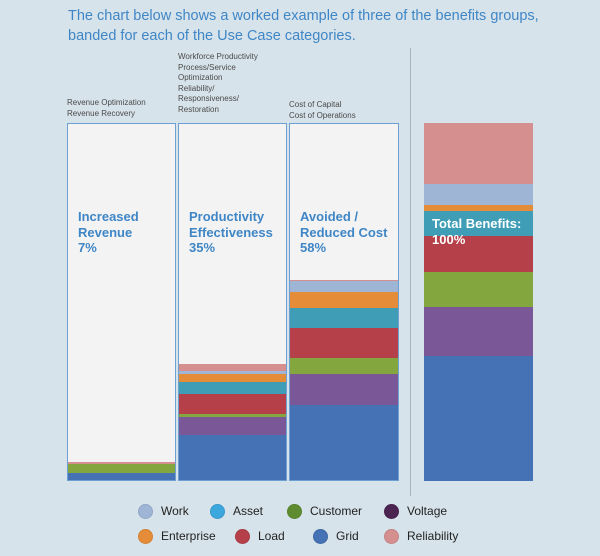  Describe the element at coordinates (427, 511) in the screenshot. I see `legend-label: Voltage` at that location.